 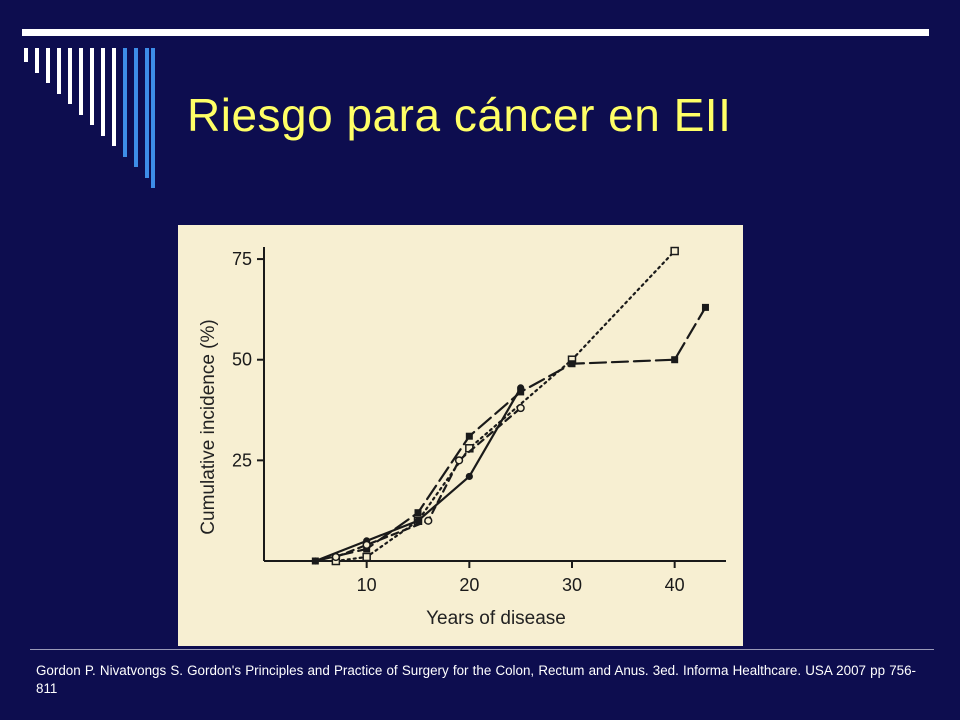 What do you see at coordinates (242, 259) in the screenshot?
I see `y-tick-label: 75` at bounding box center [242, 259].